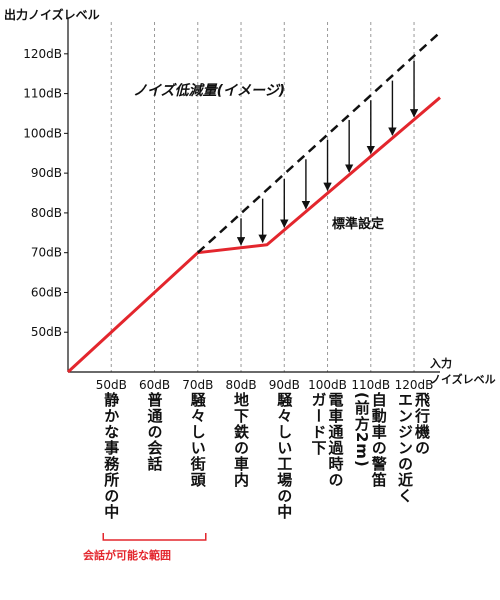  I want to click on y-axis-title: 出力ノイズレベル, so click(52, 15).